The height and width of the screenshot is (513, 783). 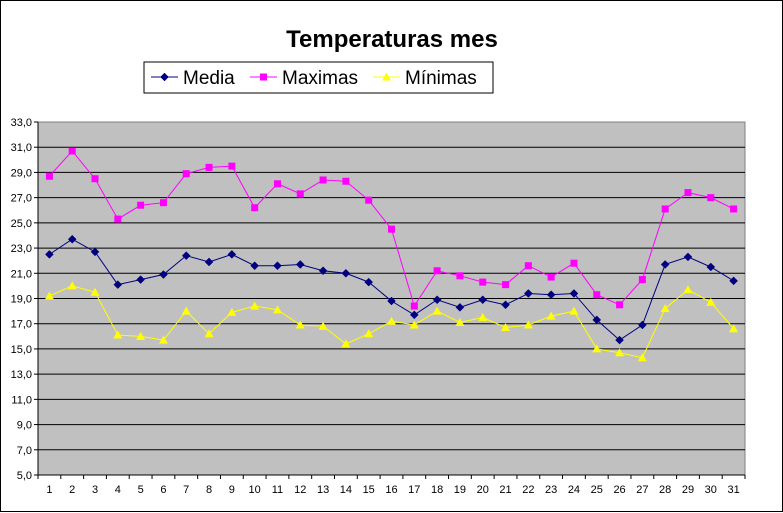 What do you see at coordinates (597, 490) in the screenshot?
I see `x-tick-label: 25` at bounding box center [597, 490].